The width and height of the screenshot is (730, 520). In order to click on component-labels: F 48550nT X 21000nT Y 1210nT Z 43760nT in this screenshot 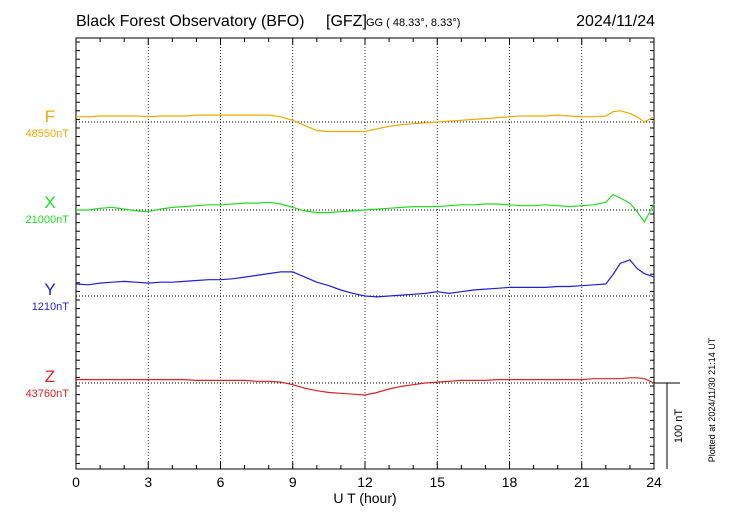, I will do `click(48, 253)`.